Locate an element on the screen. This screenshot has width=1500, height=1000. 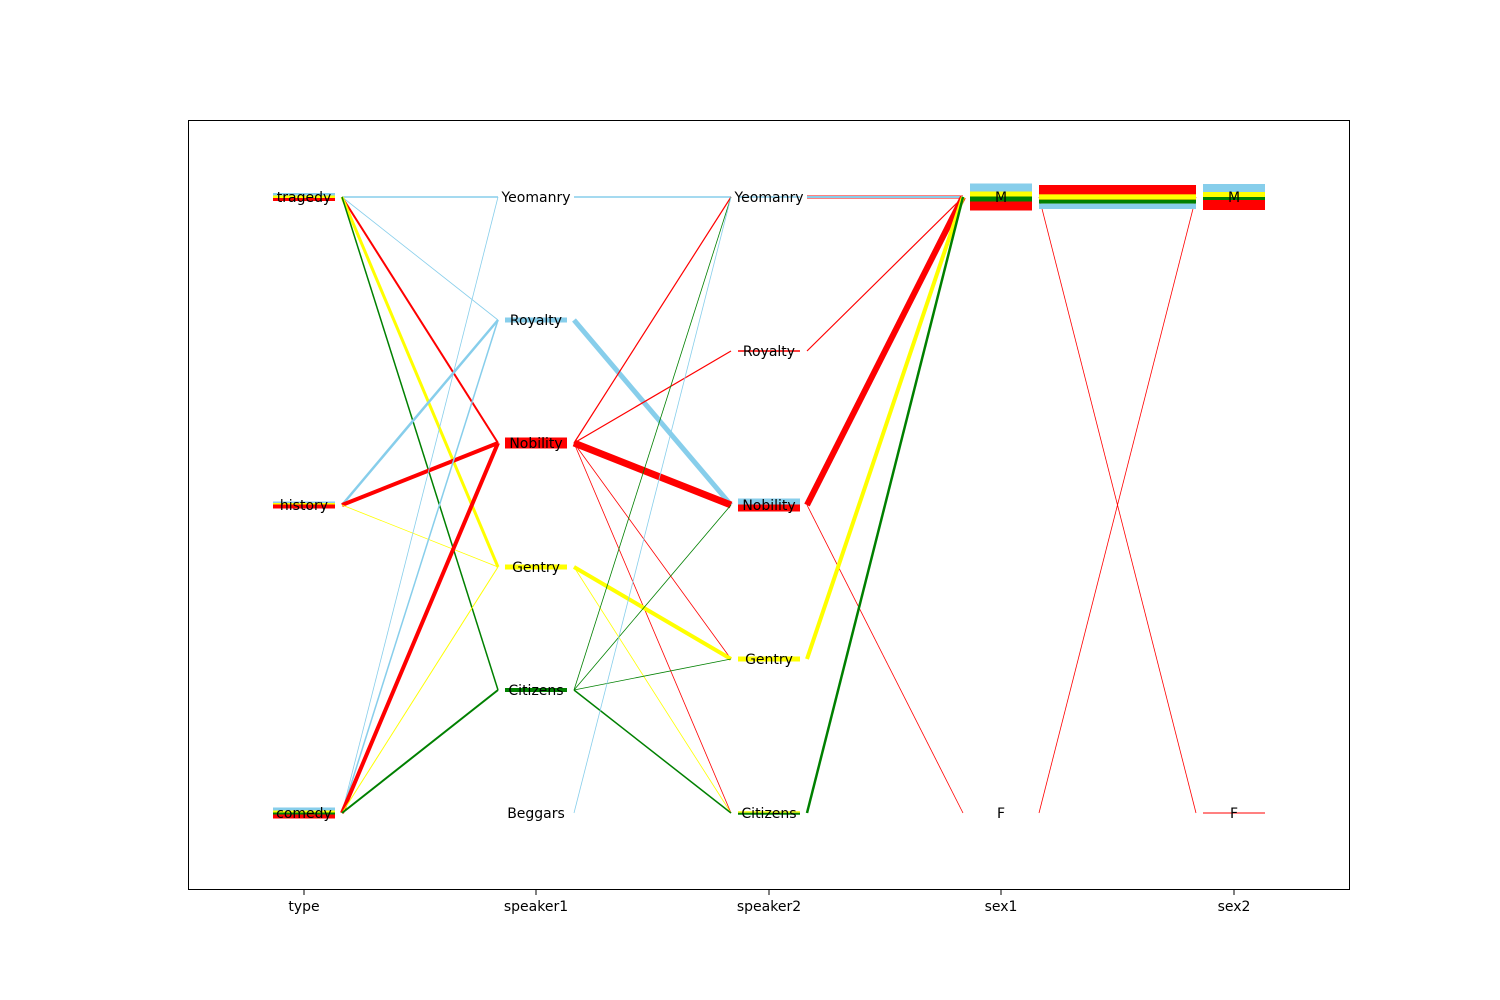
node-label-sex2-m: M is located at coordinates (1234, 198).